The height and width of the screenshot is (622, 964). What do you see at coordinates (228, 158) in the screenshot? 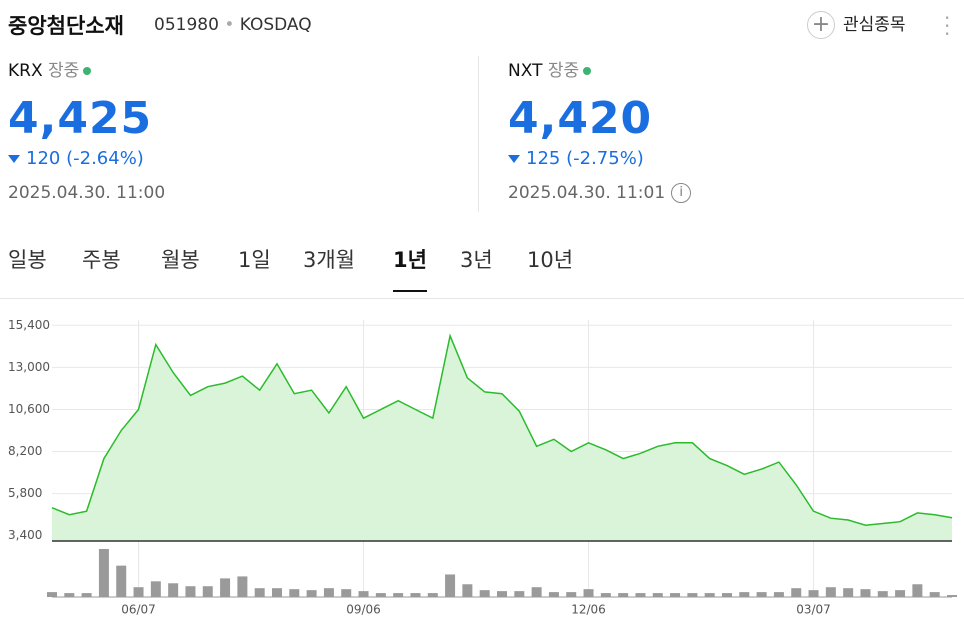
I see `change-line: 120 (-2.64%)` at bounding box center [228, 158].